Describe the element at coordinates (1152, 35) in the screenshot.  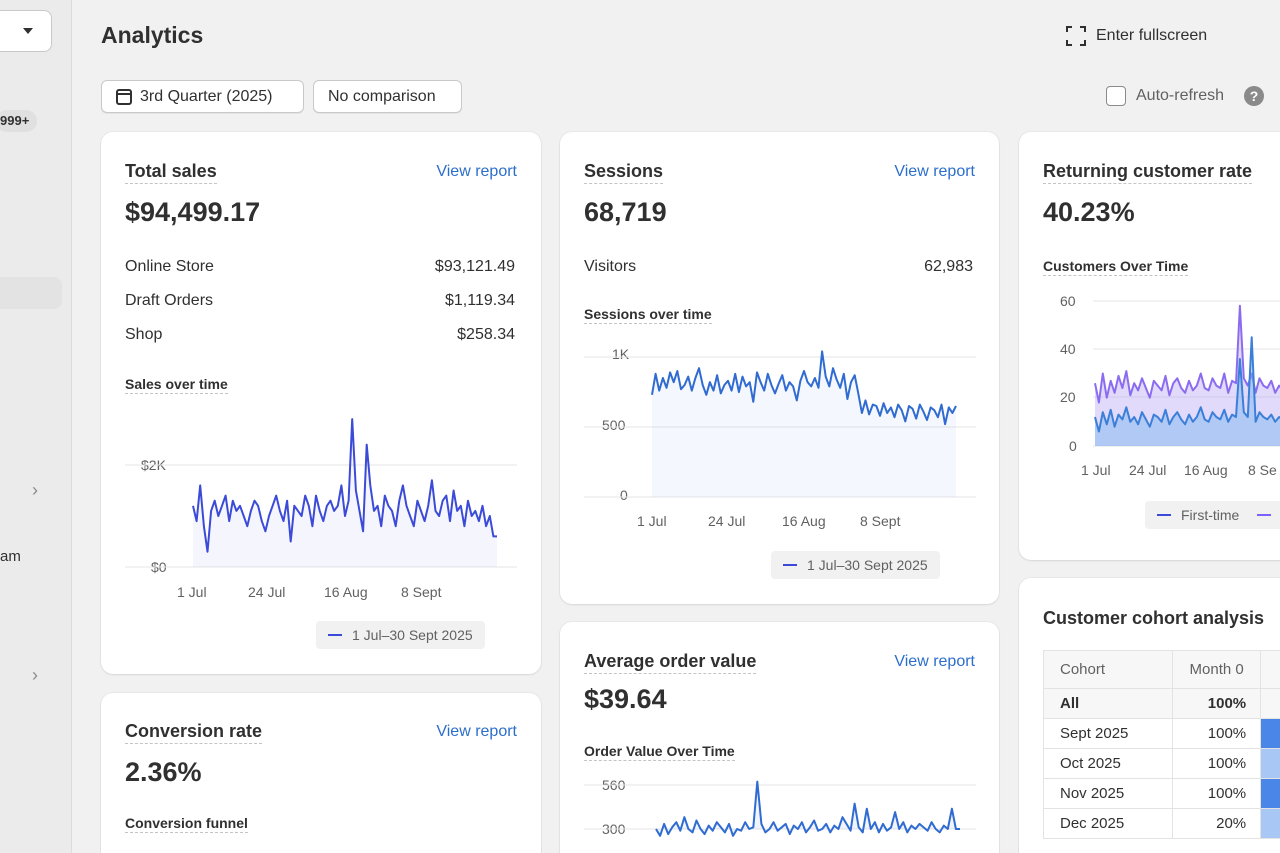
I see `fullscreen-label: Enter fullscreen` at that location.